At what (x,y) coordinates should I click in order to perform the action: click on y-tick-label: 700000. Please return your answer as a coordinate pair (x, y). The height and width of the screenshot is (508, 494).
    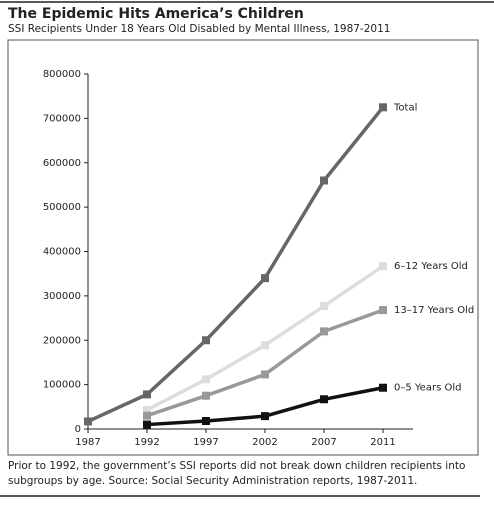
    Looking at the image, I should click on (62, 118).